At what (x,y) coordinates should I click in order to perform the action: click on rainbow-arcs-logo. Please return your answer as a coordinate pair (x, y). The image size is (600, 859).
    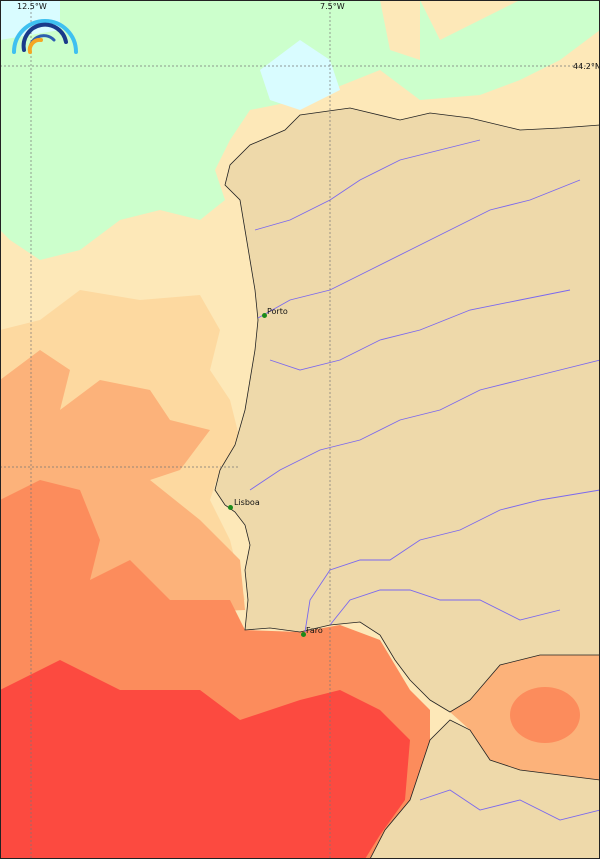
    Looking at the image, I should click on (45, 36).